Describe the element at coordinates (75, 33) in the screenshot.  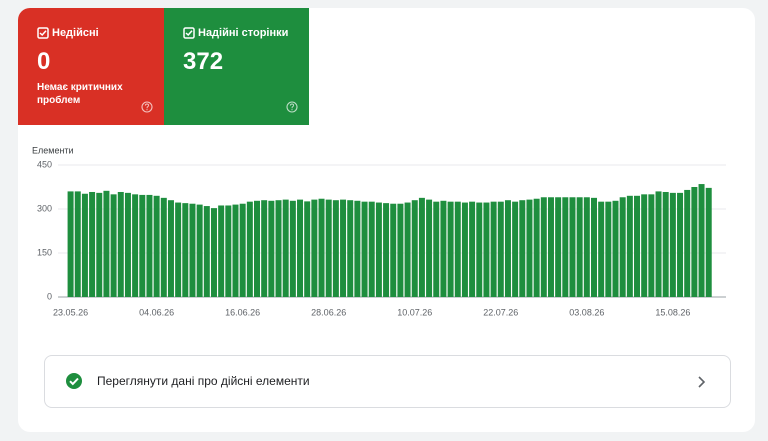
I see `tile-label: Недійсні` at that location.